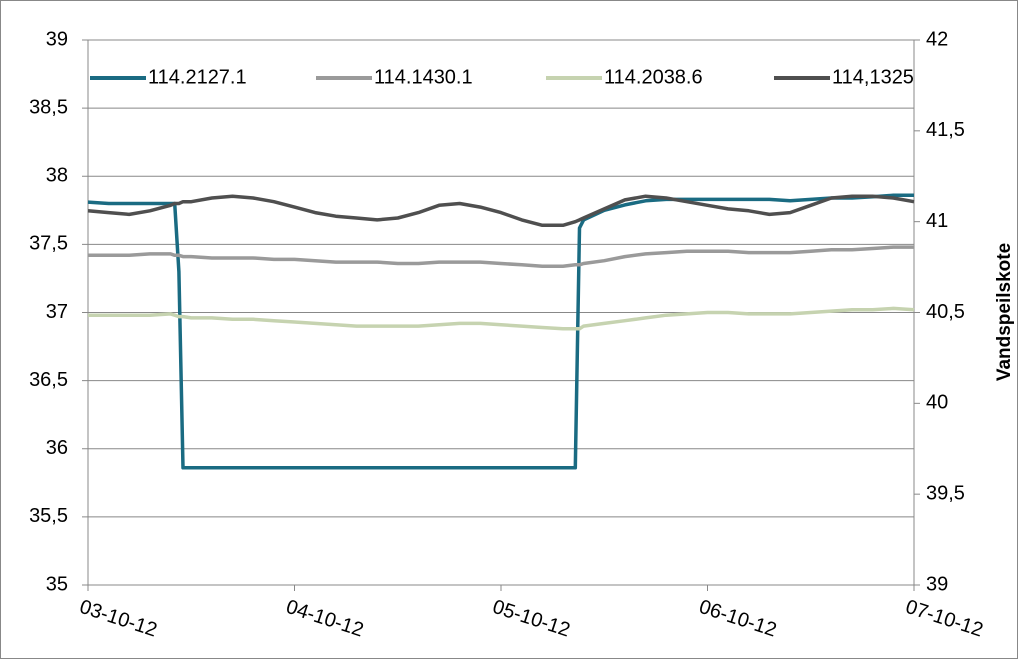 The width and height of the screenshot is (1019, 660). What do you see at coordinates (1004, 312) in the screenshot?
I see `y2-axis-title: Vandspeilskote` at bounding box center [1004, 312].